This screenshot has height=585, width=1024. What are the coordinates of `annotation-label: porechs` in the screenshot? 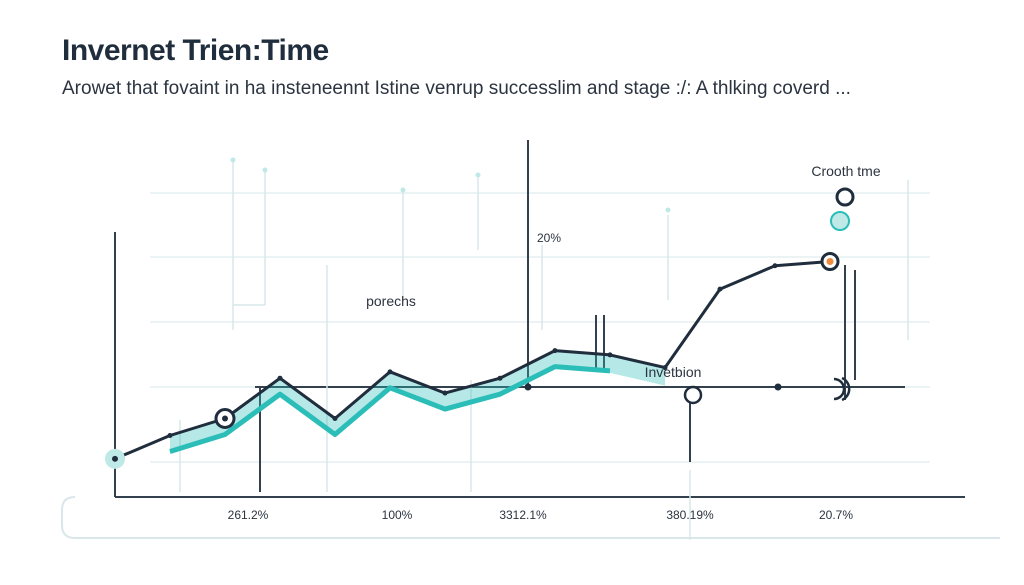 It's located at (391, 301).